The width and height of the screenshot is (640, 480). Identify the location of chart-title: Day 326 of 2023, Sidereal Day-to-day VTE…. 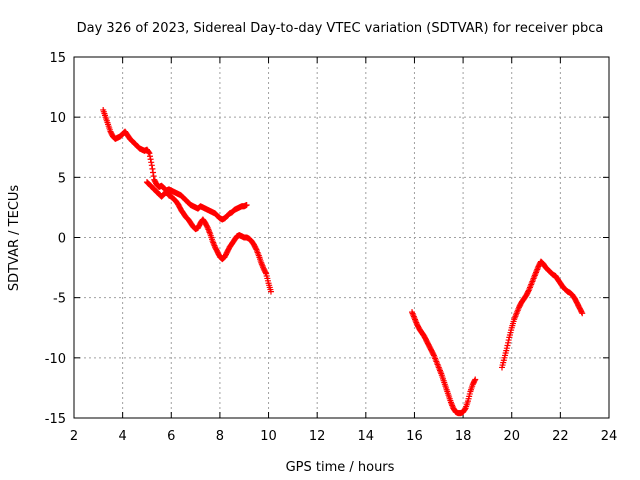
(340, 28).